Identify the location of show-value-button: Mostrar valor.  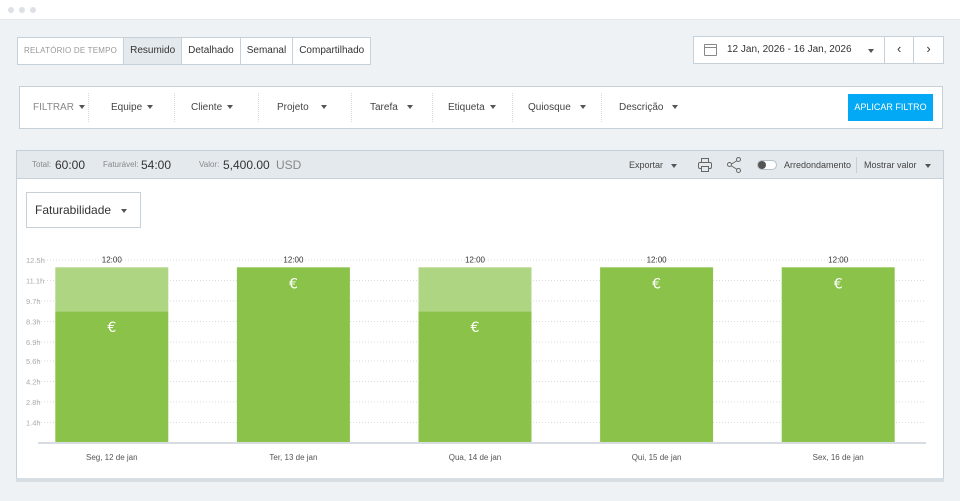
(897, 165).